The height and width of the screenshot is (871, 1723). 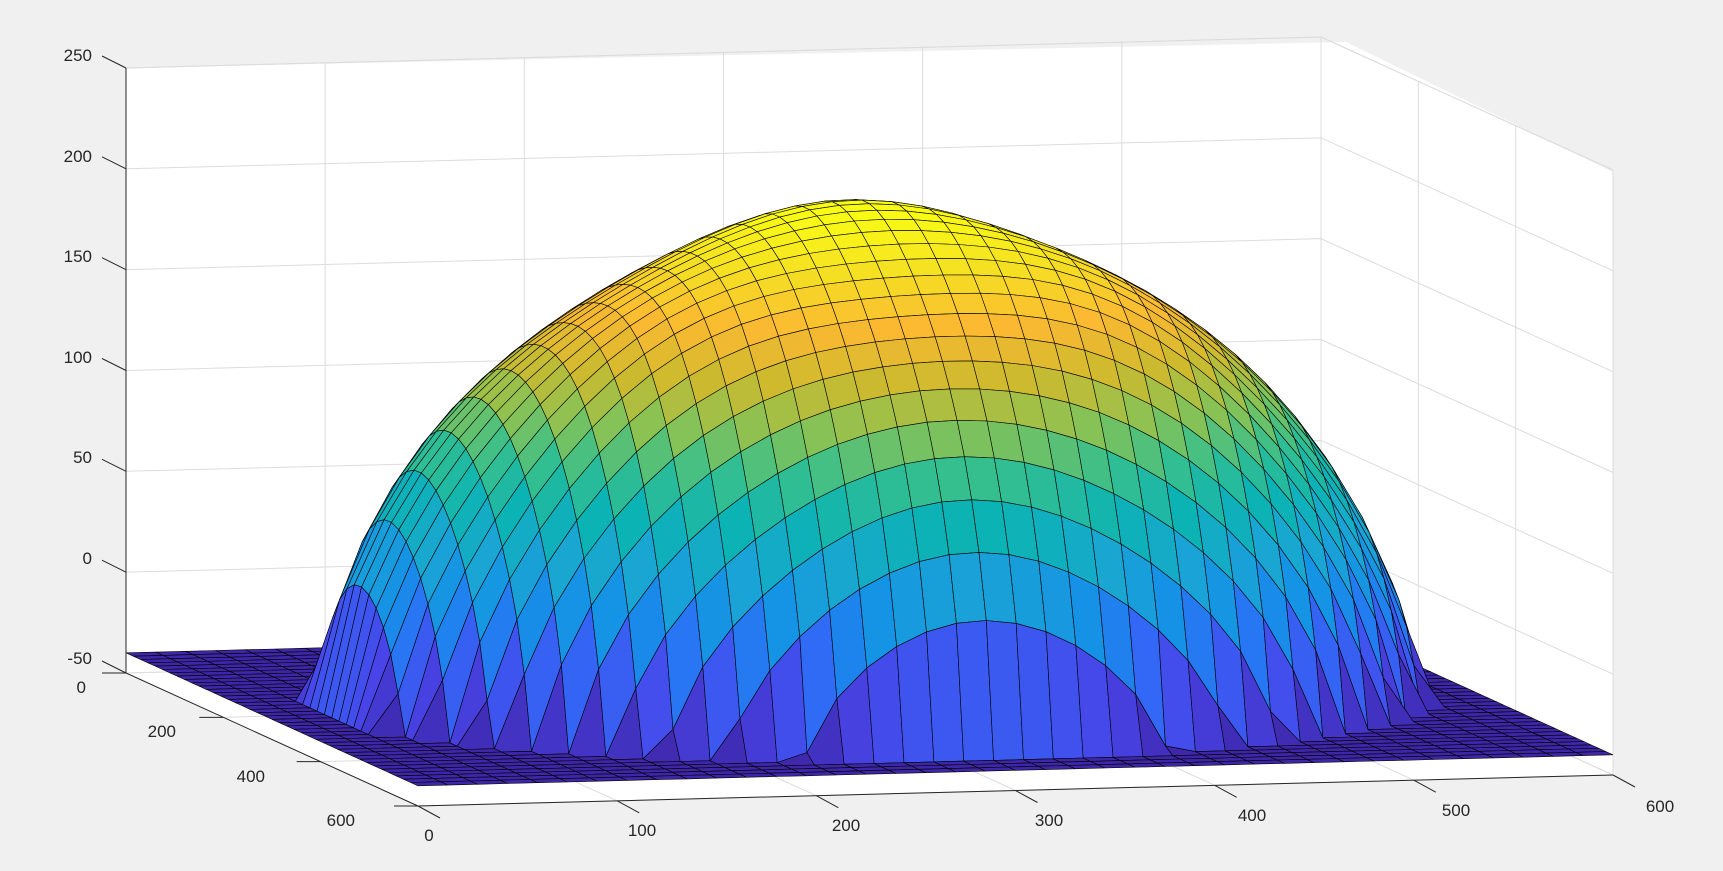 What do you see at coordinates (1252, 815) in the screenshot?
I see `x-tick-label: 400` at bounding box center [1252, 815].